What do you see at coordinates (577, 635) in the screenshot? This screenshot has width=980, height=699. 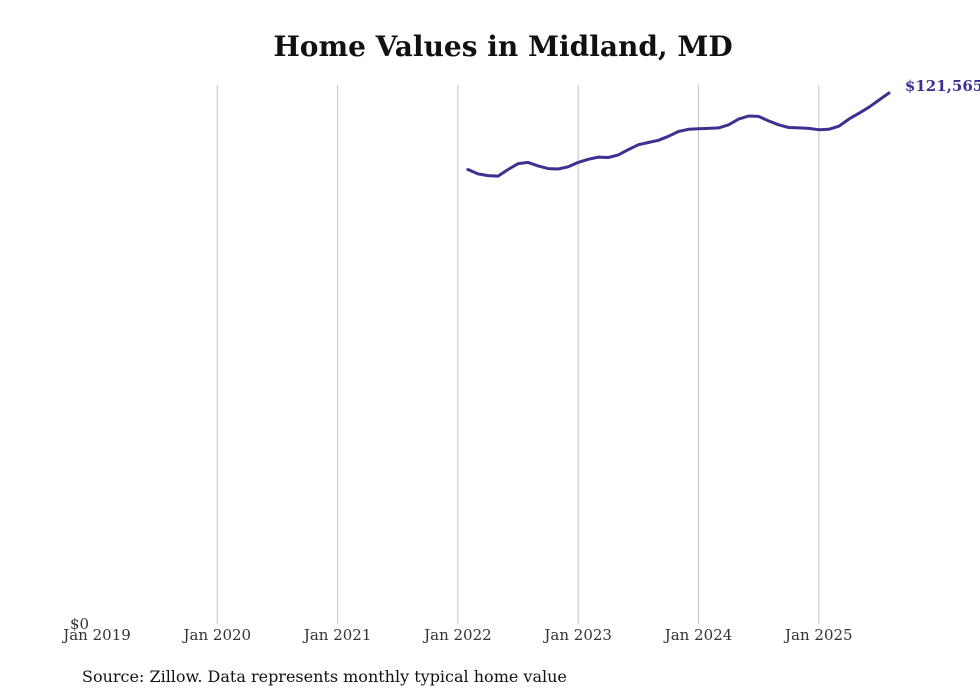 I see `x-tick-label: Jan 2023` at bounding box center [577, 635].